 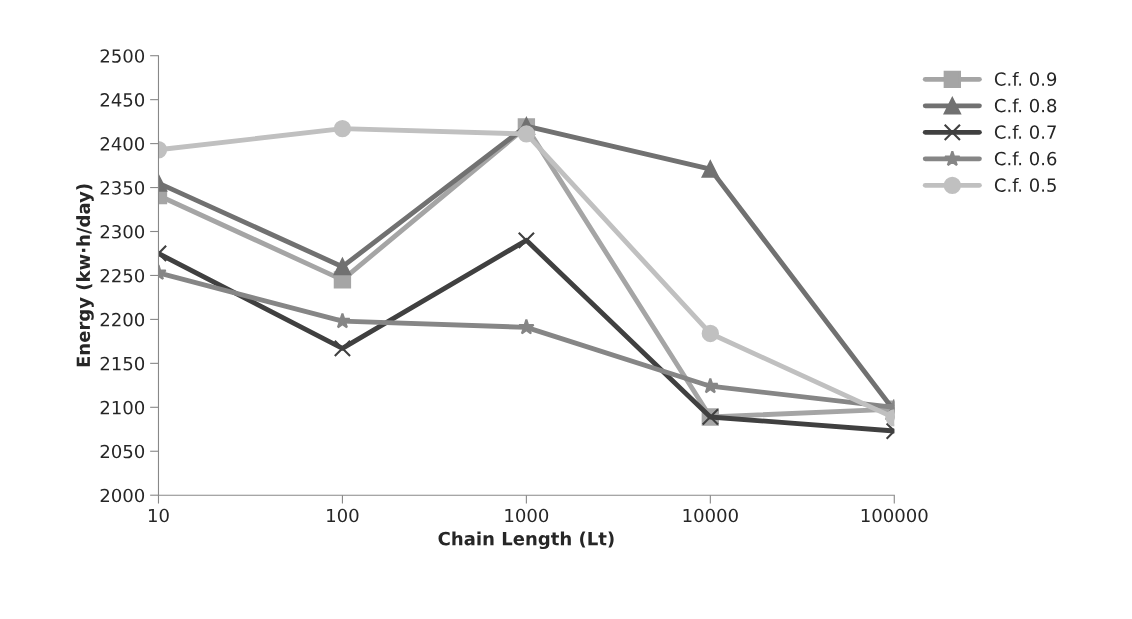 What do you see at coordinates (122, 231) in the screenshot?
I see `y-tick-label: 2300` at bounding box center [122, 231].